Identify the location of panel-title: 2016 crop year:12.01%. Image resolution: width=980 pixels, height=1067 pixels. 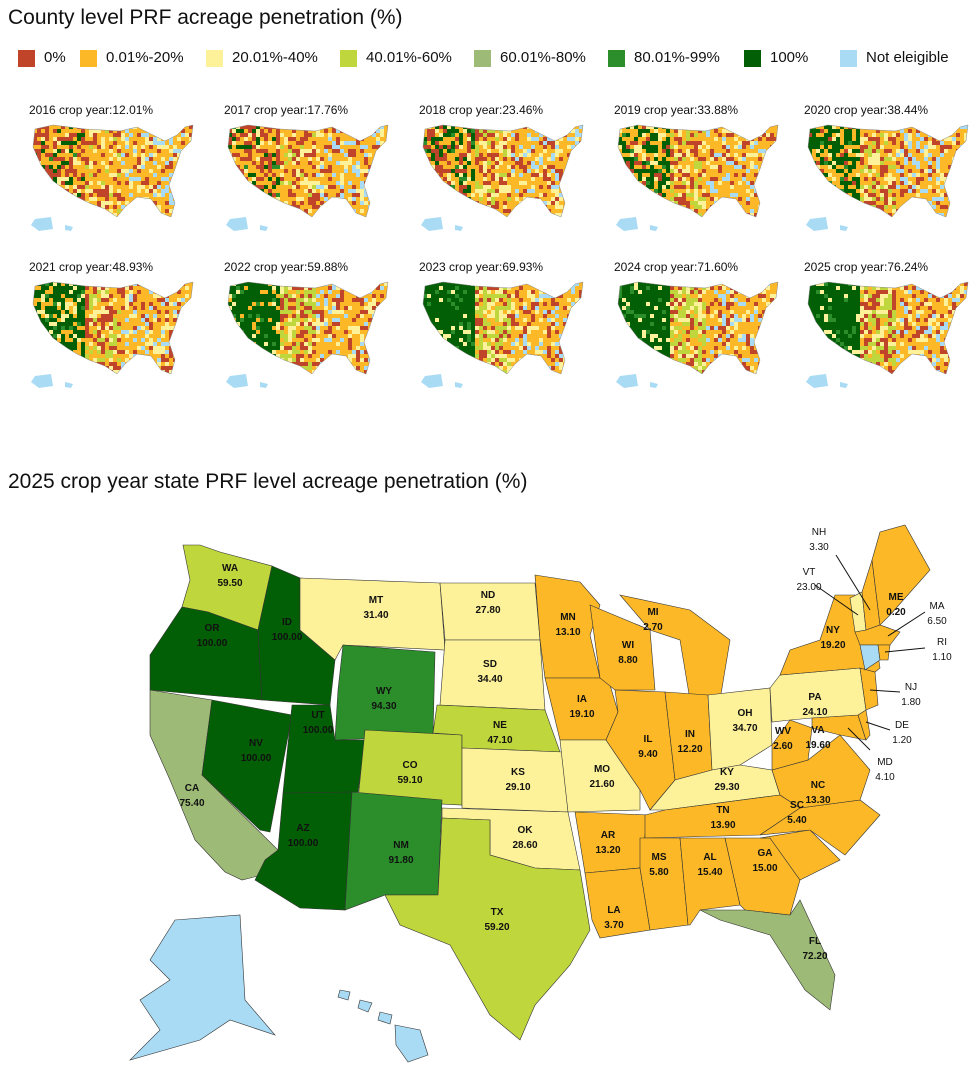
(91, 110).